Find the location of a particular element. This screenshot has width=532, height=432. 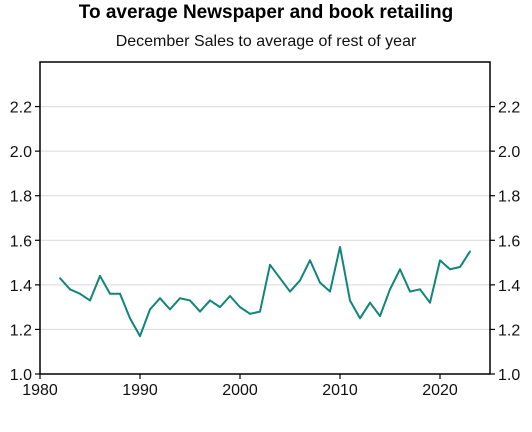

x-tick-label: 2020 is located at coordinates (440, 390).